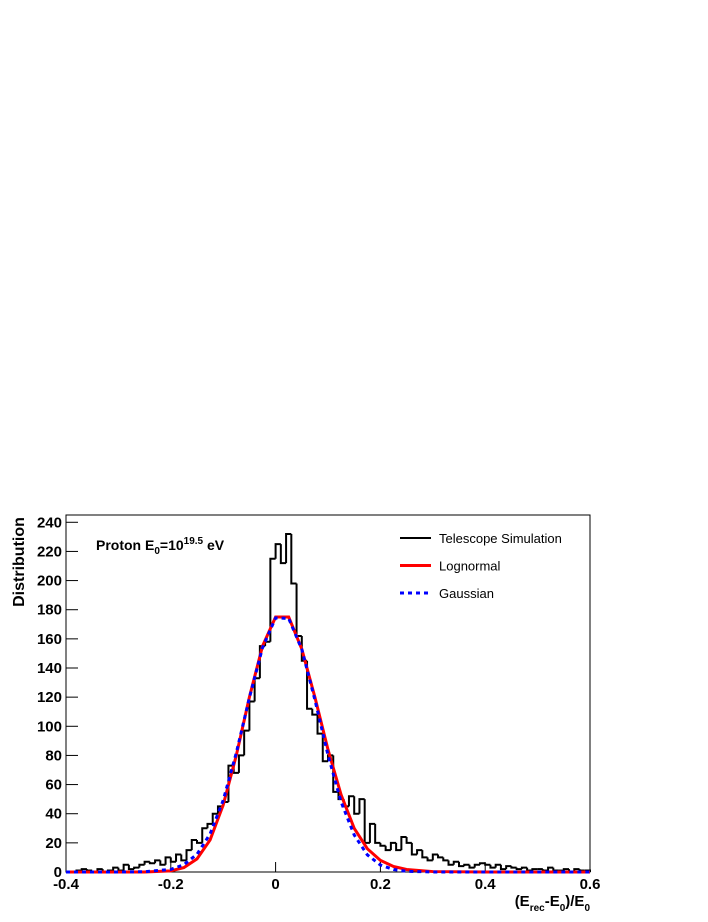 The height and width of the screenshot is (922, 708). I want to click on y-tick-label: 220, so click(49, 551).